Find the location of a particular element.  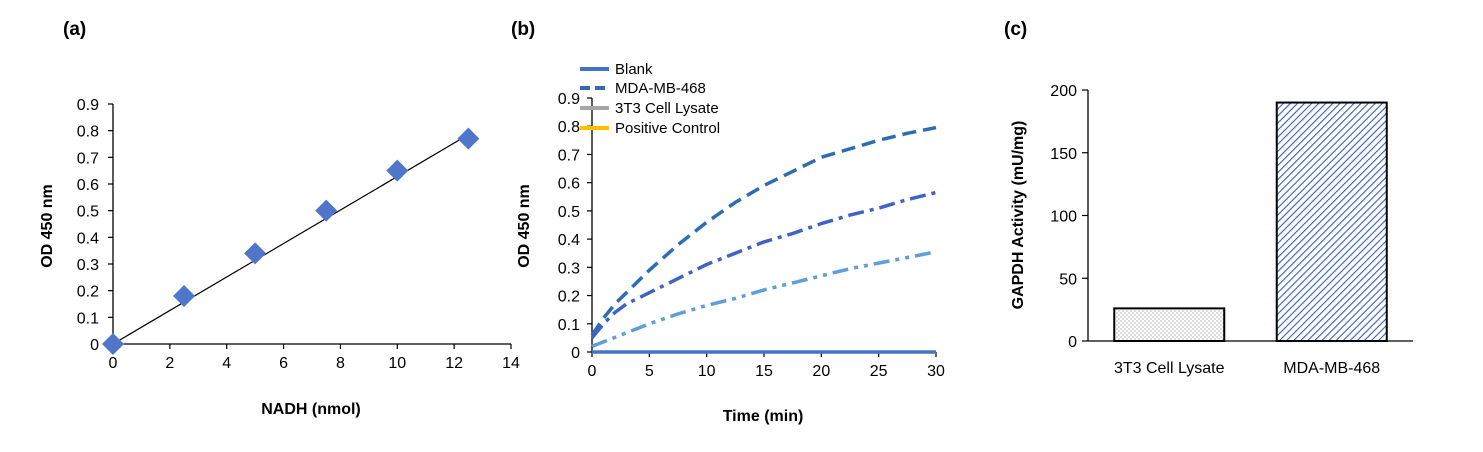

legend-label-0: Blank is located at coordinates (634, 69).